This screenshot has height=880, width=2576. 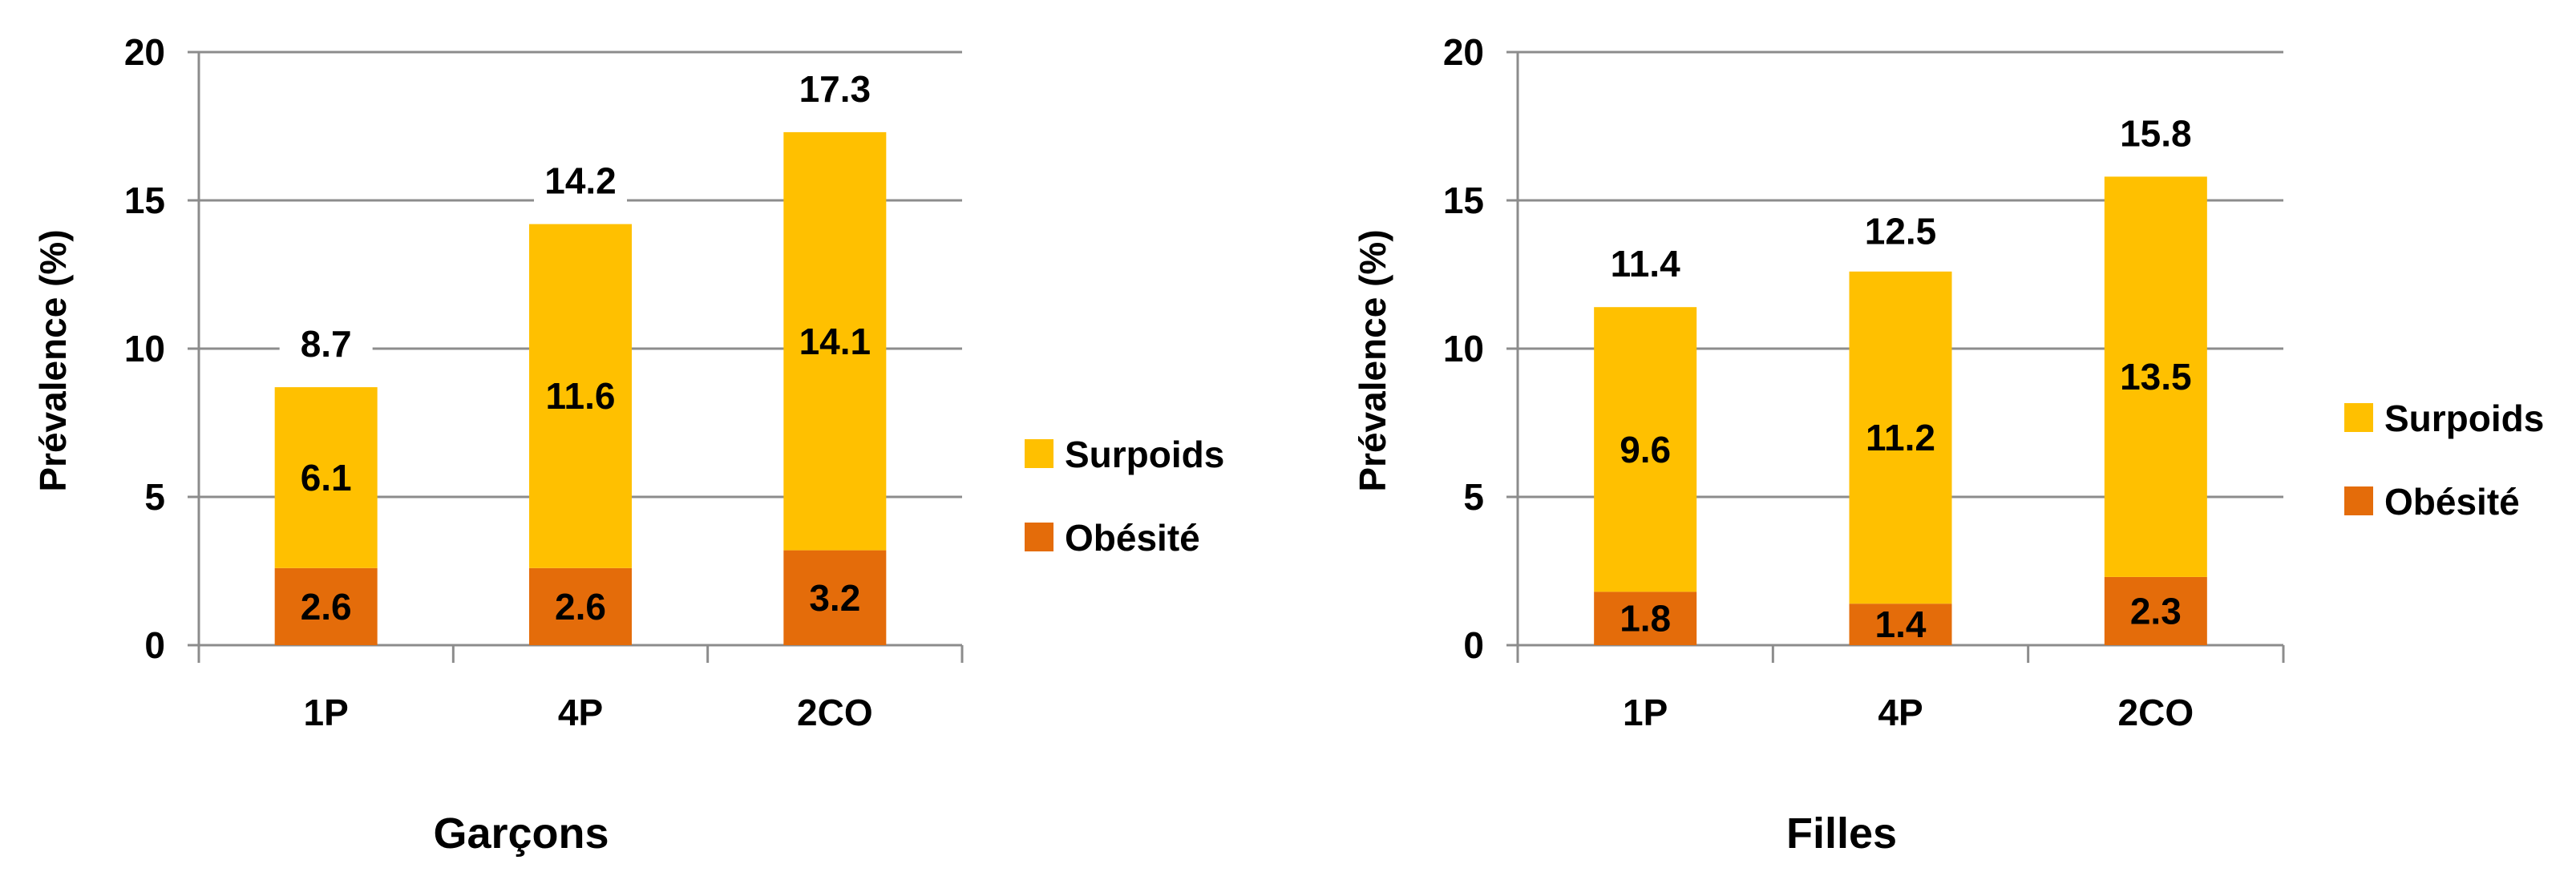 I want to click on chart-1-bar-obsit-2co, so click(x=835, y=597).